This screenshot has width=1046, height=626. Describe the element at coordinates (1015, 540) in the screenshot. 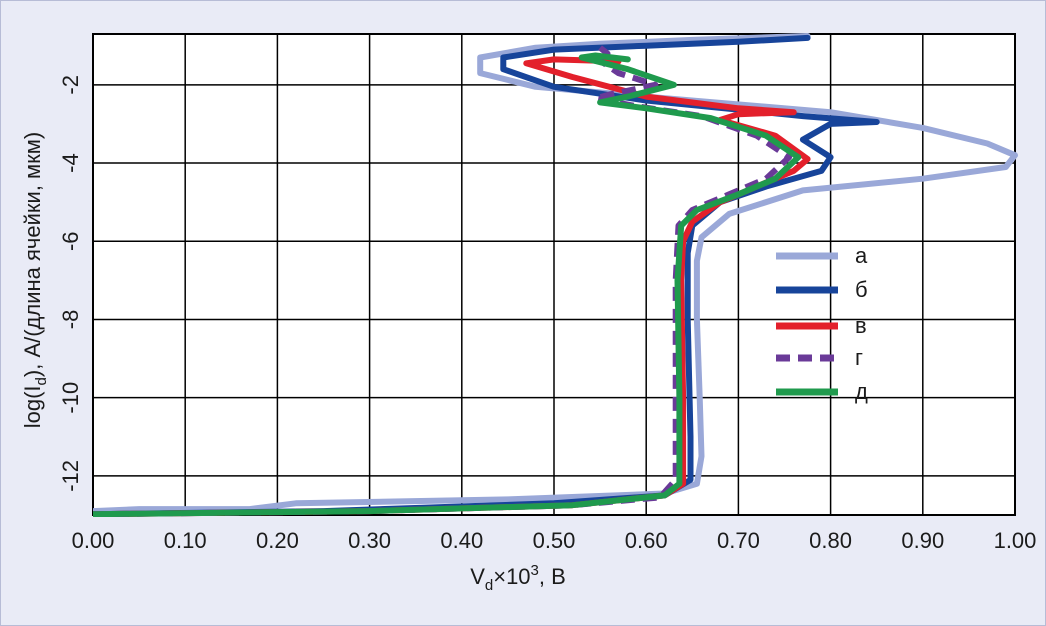

I see `x-tick-label: 1.00` at that location.